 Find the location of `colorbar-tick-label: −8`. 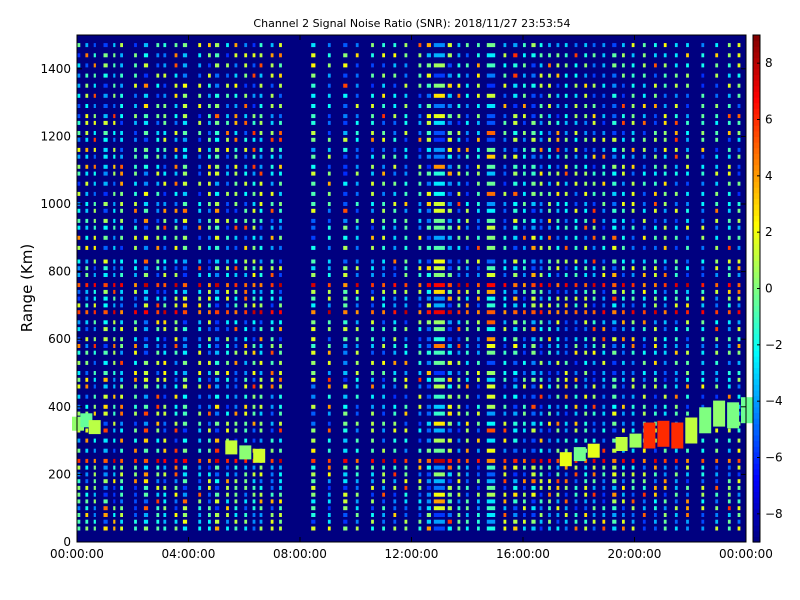

colorbar-tick-label: −8 is located at coordinates (774, 514).